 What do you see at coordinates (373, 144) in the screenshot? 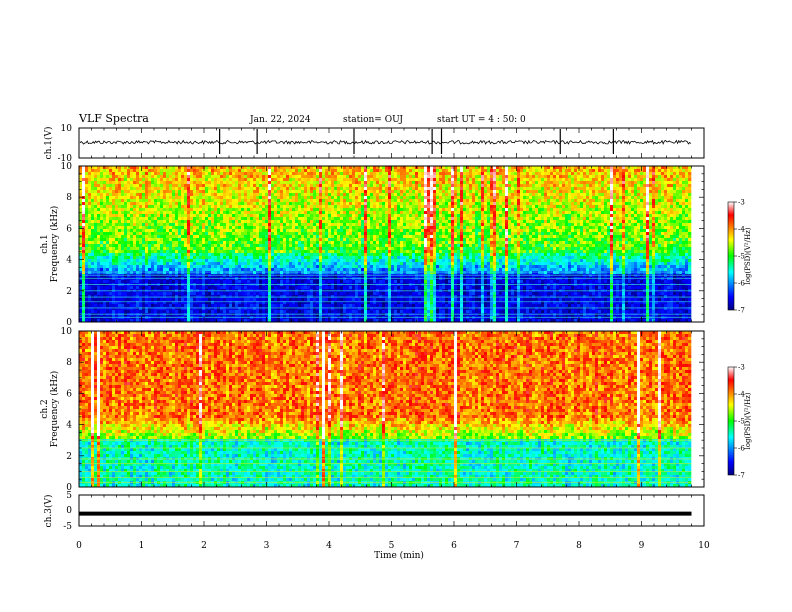
I see `ch1-waveform-panel: 10 -10 ch.1(V)` at bounding box center [373, 144].